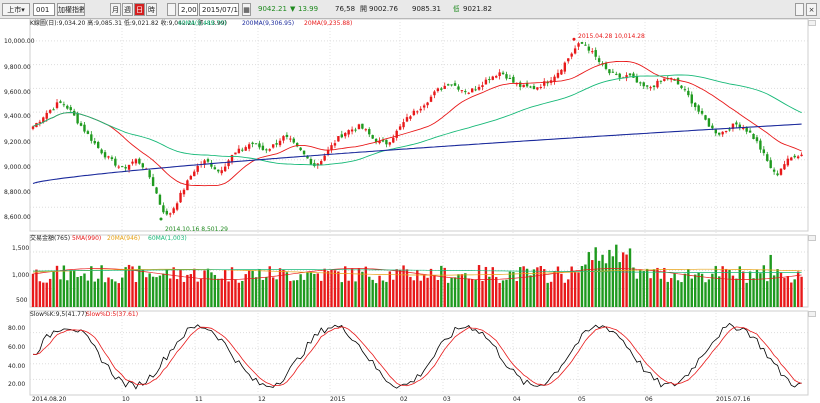  What do you see at coordinates (59, 314) in the screenshot?
I see `kd-panel-header: Slow%K:9,5(41.77)` at bounding box center [59, 314].